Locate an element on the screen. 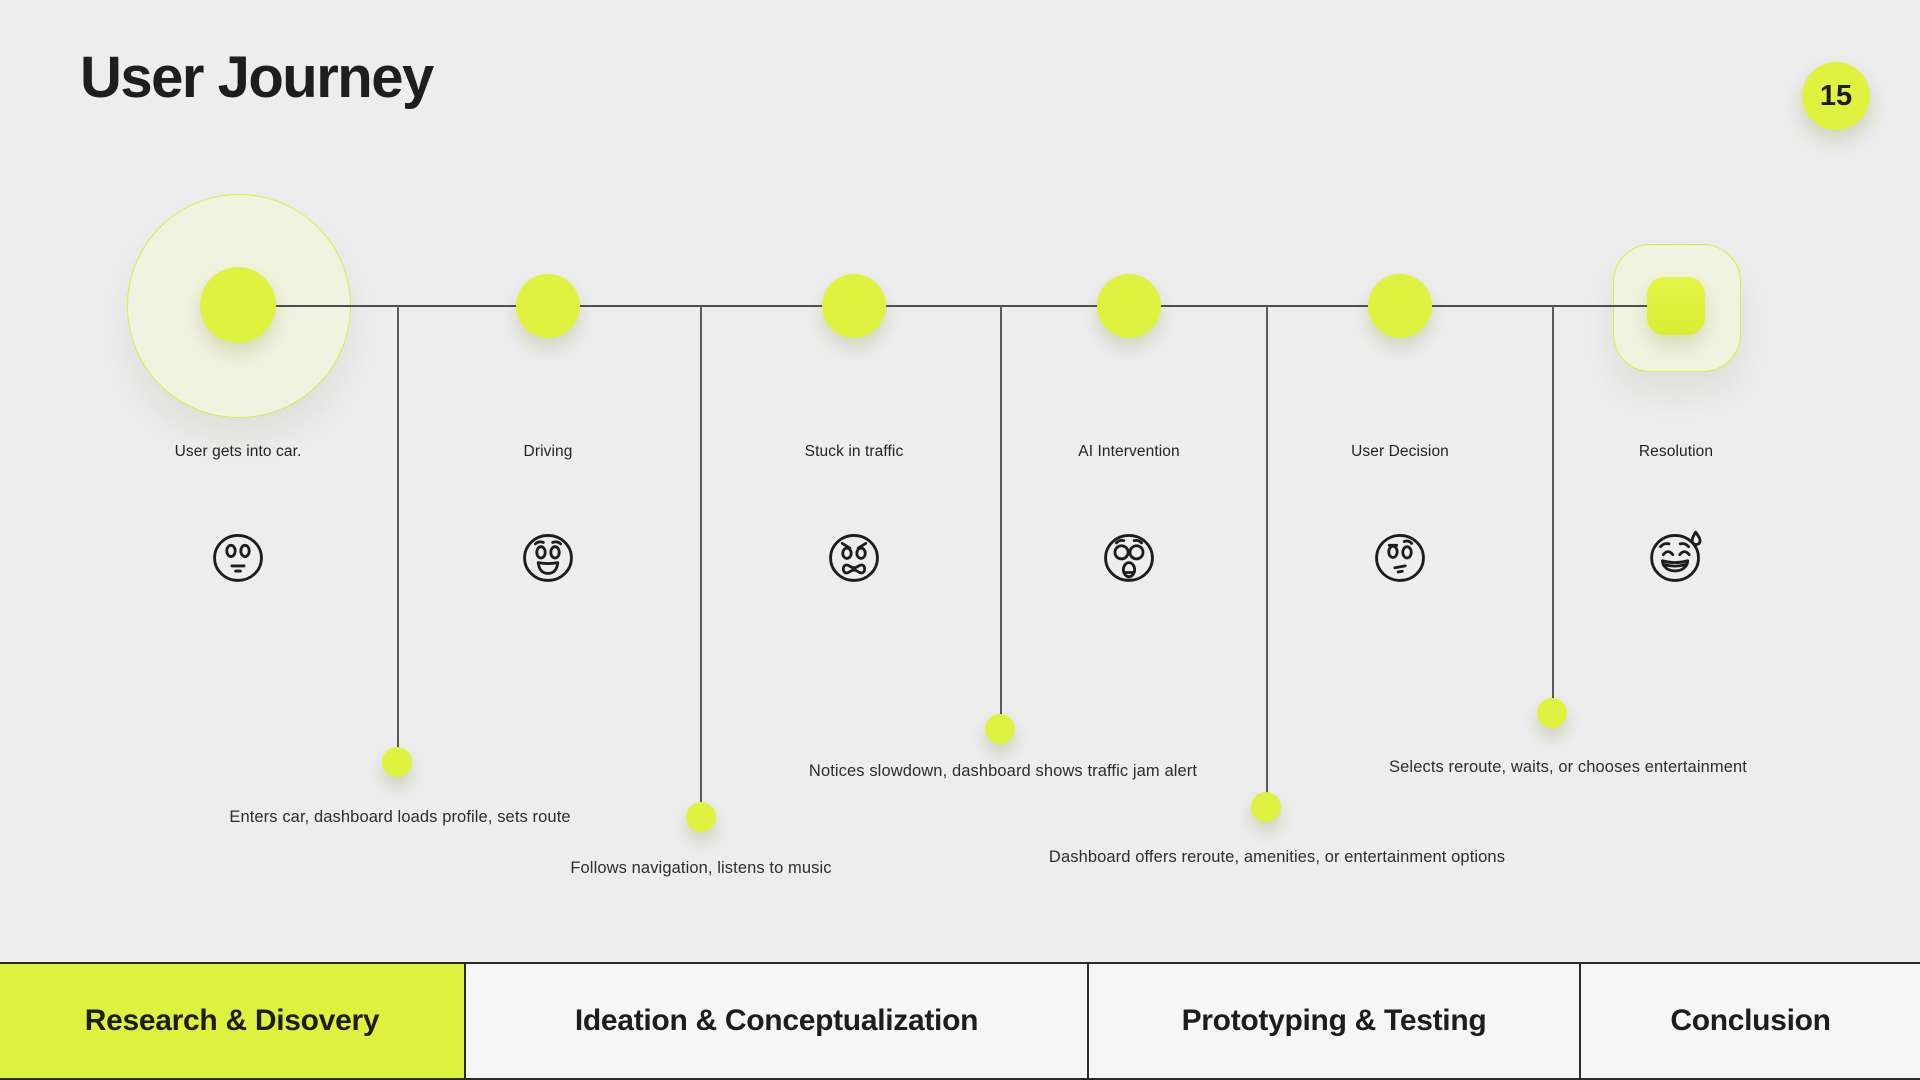 The width and height of the screenshot is (1920, 1080). step-label: User gets into car. is located at coordinates (238, 451).